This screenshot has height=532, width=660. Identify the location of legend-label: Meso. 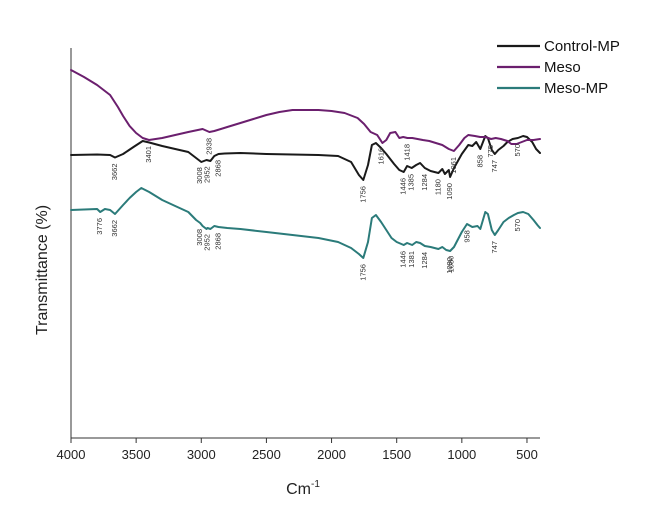
(562, 67).